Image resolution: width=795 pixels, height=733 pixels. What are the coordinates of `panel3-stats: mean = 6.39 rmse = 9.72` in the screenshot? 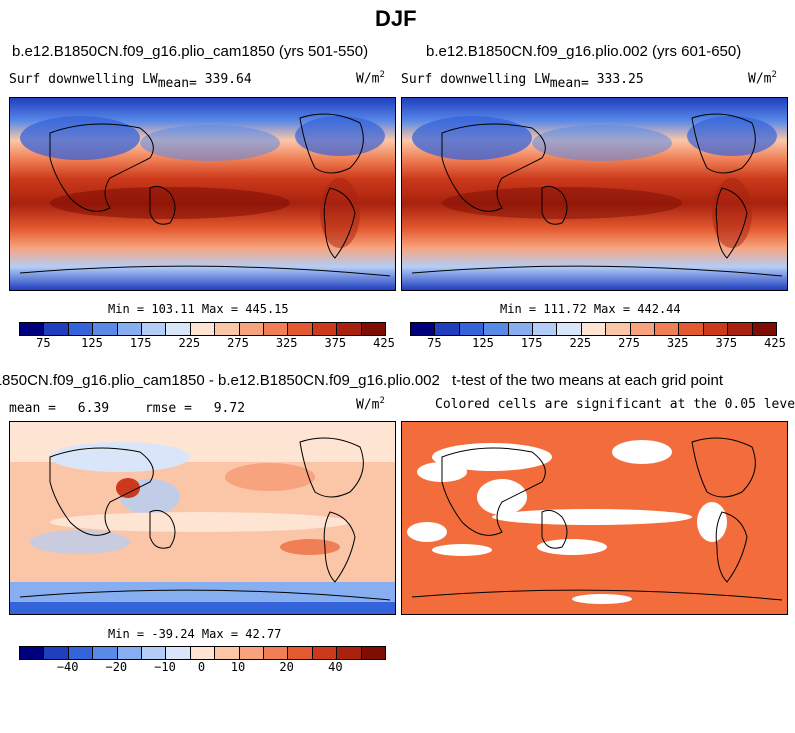 It's located at (127, 408).